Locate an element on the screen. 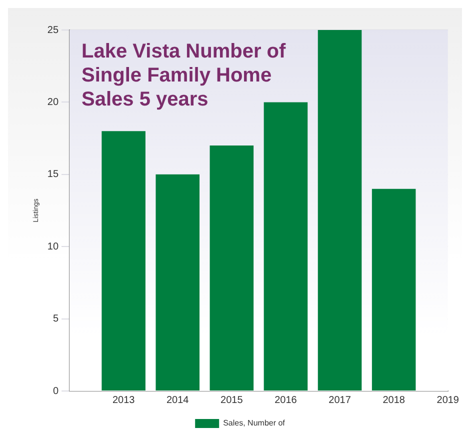 The image size is (470, 446). x-tick-label: 2016 is located at coordinates (286, 400).